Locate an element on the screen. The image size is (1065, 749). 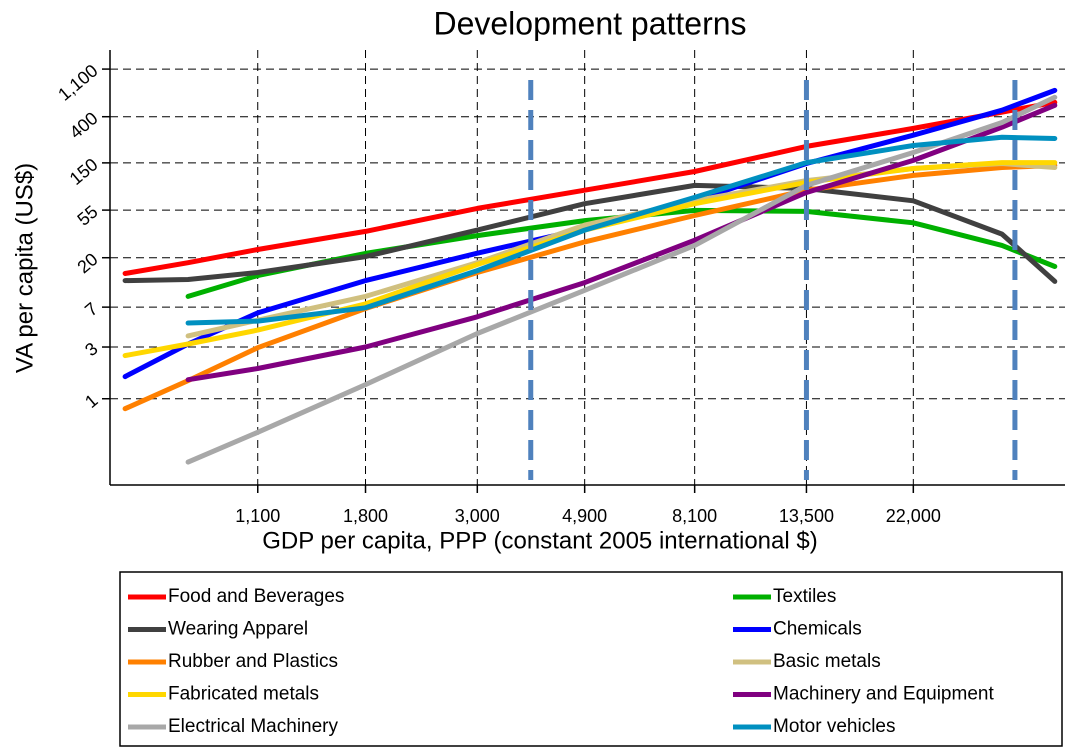
x-tick-label: 4,900 is located at coordinates (584, 516).